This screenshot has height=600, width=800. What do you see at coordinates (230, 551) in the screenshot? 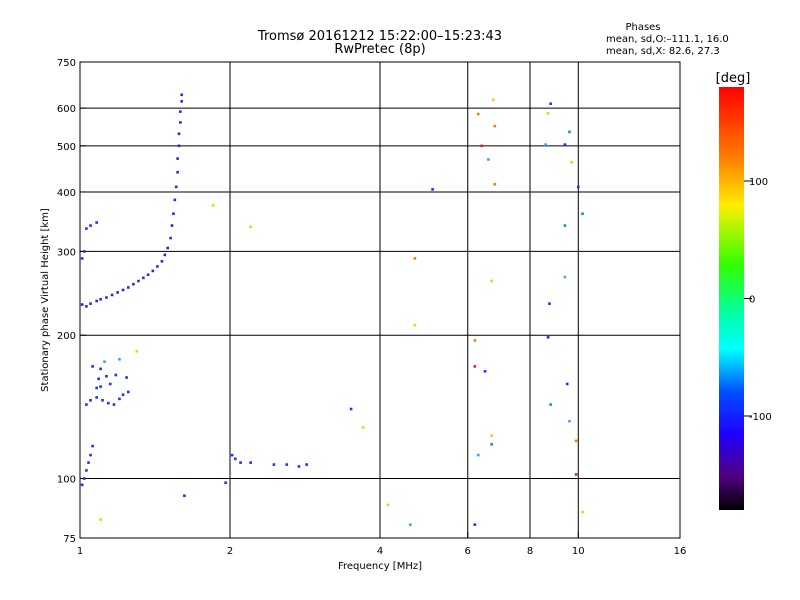
I see `x-tick-label: 2` at bounding box center [230, 551].